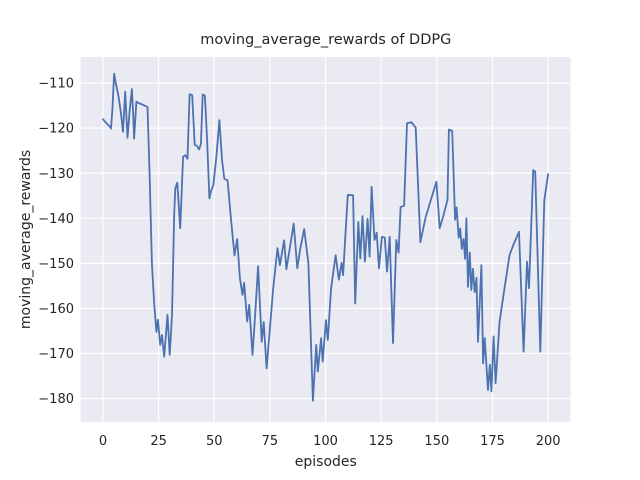 This screenshot has width=640, height=480. Describe the element at coordinates (548, 441) in the screenshot. I see `x-tick-label: 200` at that location.